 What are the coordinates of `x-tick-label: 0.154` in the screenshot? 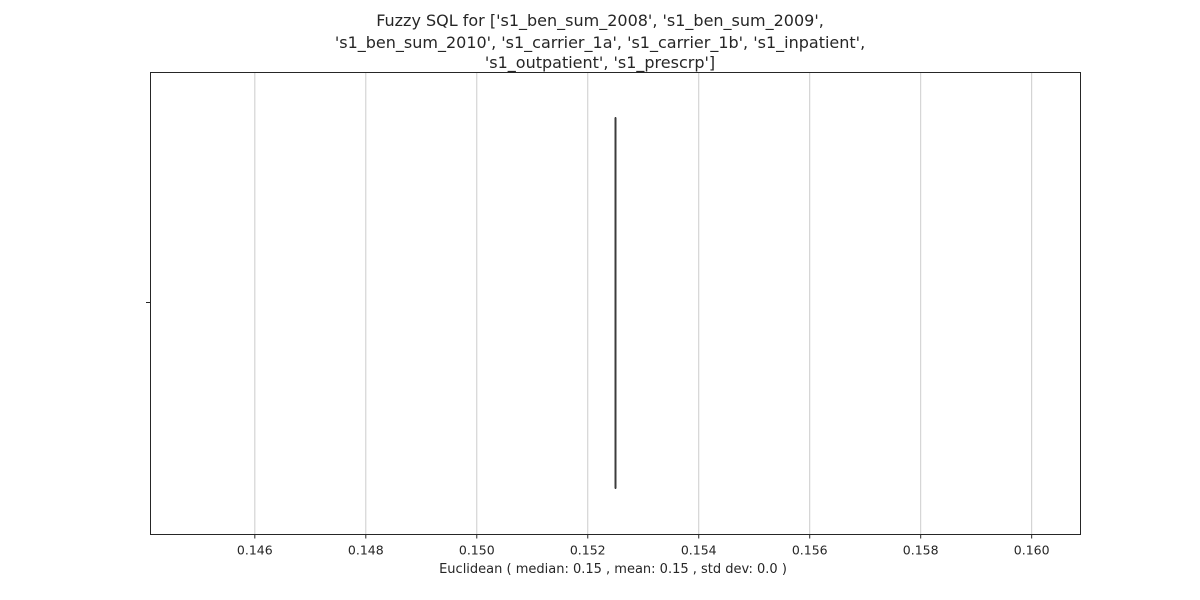 It's located at (699, 550).